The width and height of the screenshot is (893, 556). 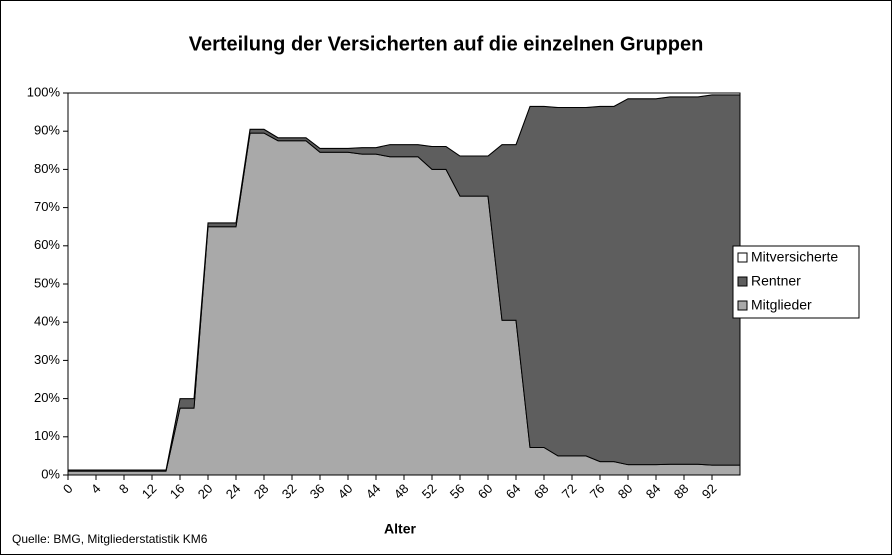 I want to click on y-tick-label: 90%, so click(x=47, y=130).